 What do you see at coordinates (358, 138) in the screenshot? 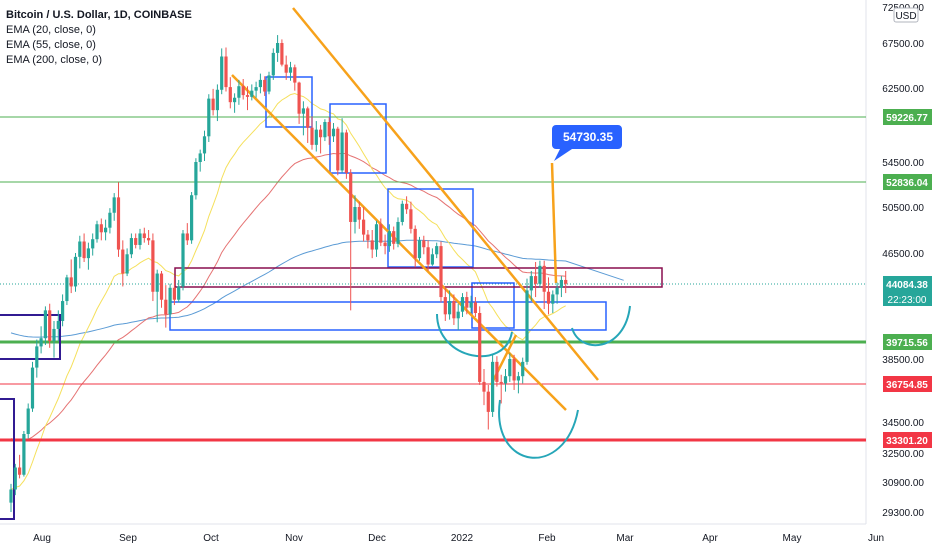
I see `box-nov` at bounding box center [358, 138].